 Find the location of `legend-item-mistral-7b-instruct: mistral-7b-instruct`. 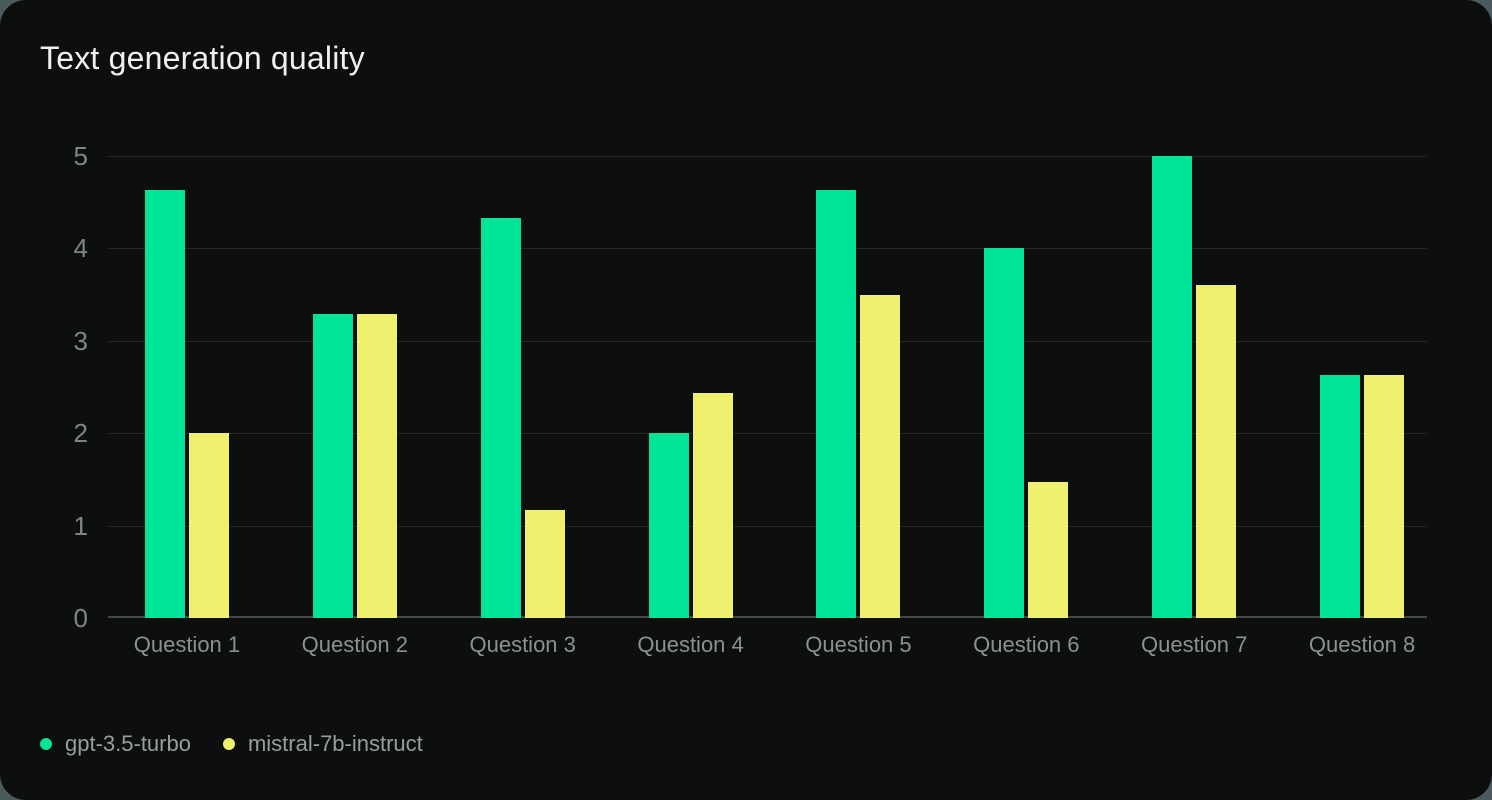

legend-item-mistral-7b-instruct: mistral-7b-instruct is located at coordinates (322, 744).